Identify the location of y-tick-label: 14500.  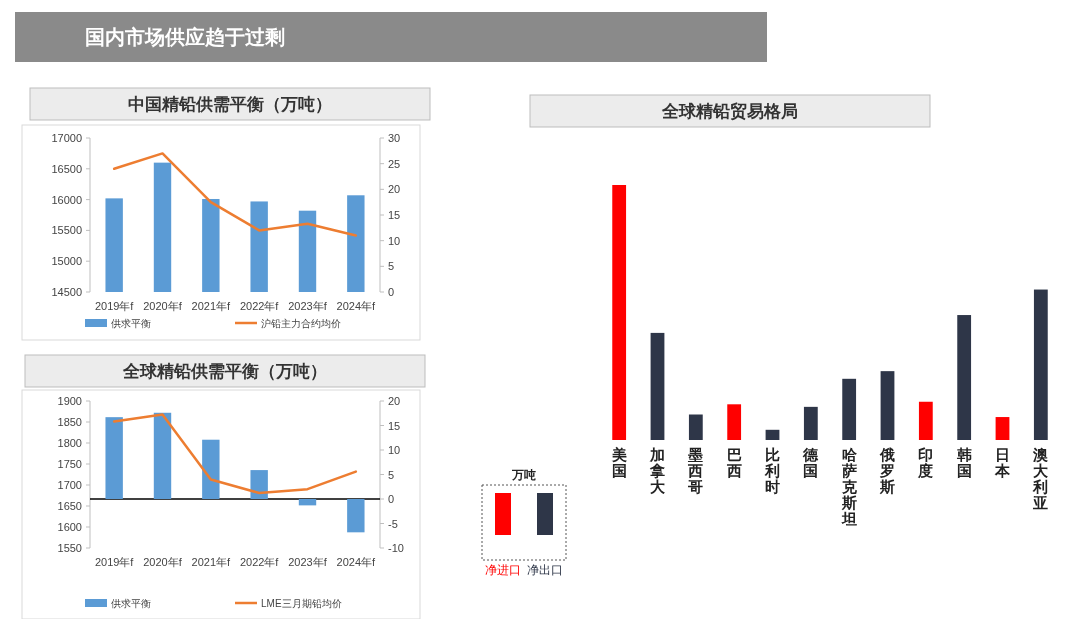
(66, 292).